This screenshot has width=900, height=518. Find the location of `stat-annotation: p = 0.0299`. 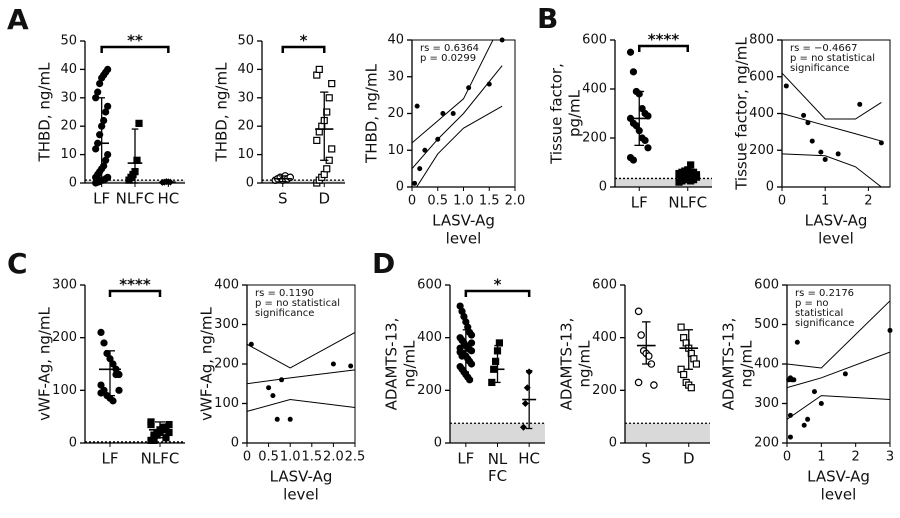

stat-annotation: p = 0.0299 is located at coordinates (448, 58).